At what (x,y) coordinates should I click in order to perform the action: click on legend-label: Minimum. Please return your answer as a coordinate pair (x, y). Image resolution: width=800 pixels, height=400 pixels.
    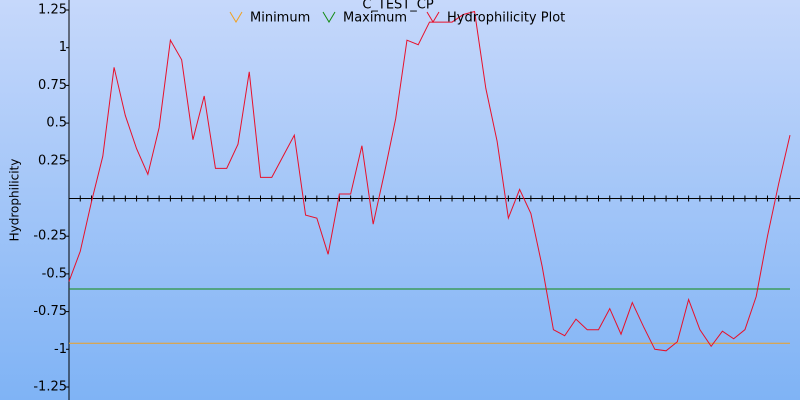
    Looking at the image, I should click on (280, 18).